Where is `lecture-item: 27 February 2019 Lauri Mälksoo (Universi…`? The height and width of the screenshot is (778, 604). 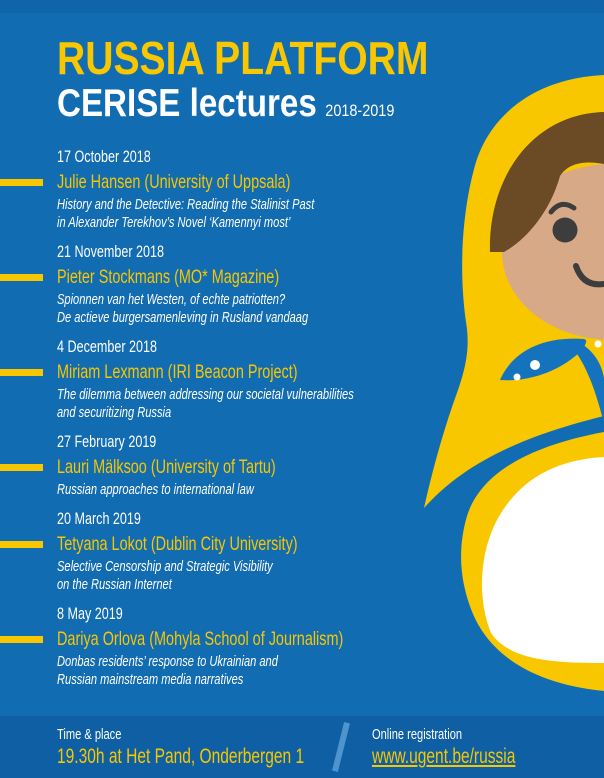
lecture-item: 27 February 2019 Lauri Mälksoo (Universi… is located at coordinates (229, 465).